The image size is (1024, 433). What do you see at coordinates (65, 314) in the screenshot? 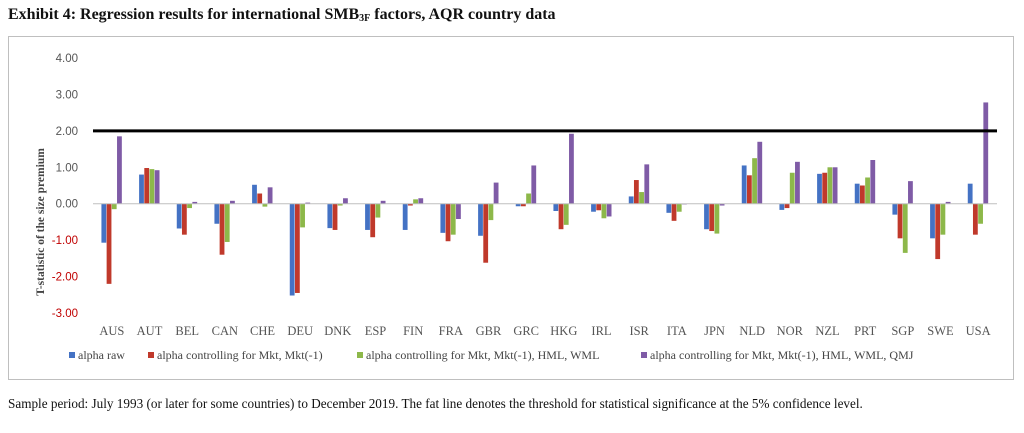
I see `y-tick-label: -3.00` at bounding box center [65, 314].